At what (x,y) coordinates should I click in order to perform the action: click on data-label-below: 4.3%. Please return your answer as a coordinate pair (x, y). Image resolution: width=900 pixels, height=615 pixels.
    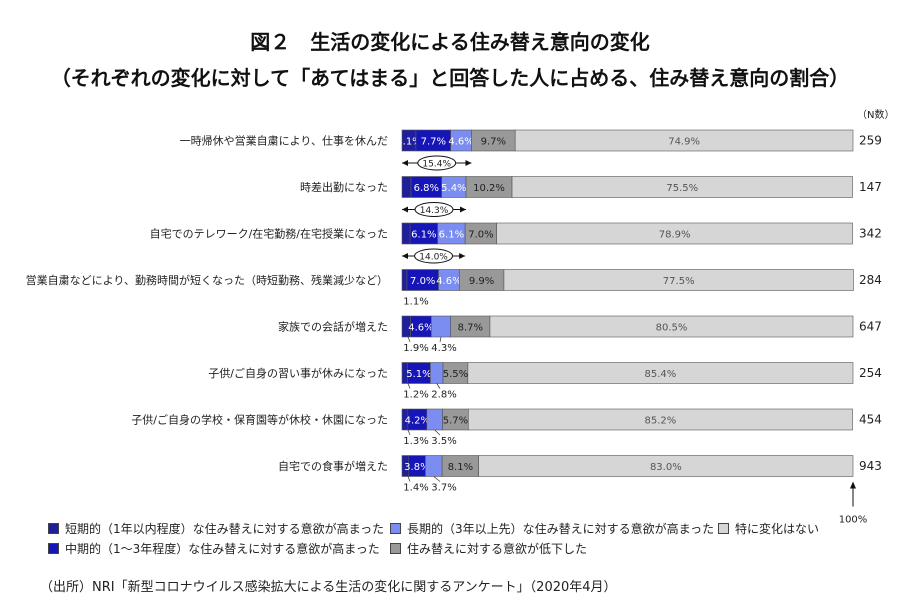
    Looking at the image, I should click on (443, 348).